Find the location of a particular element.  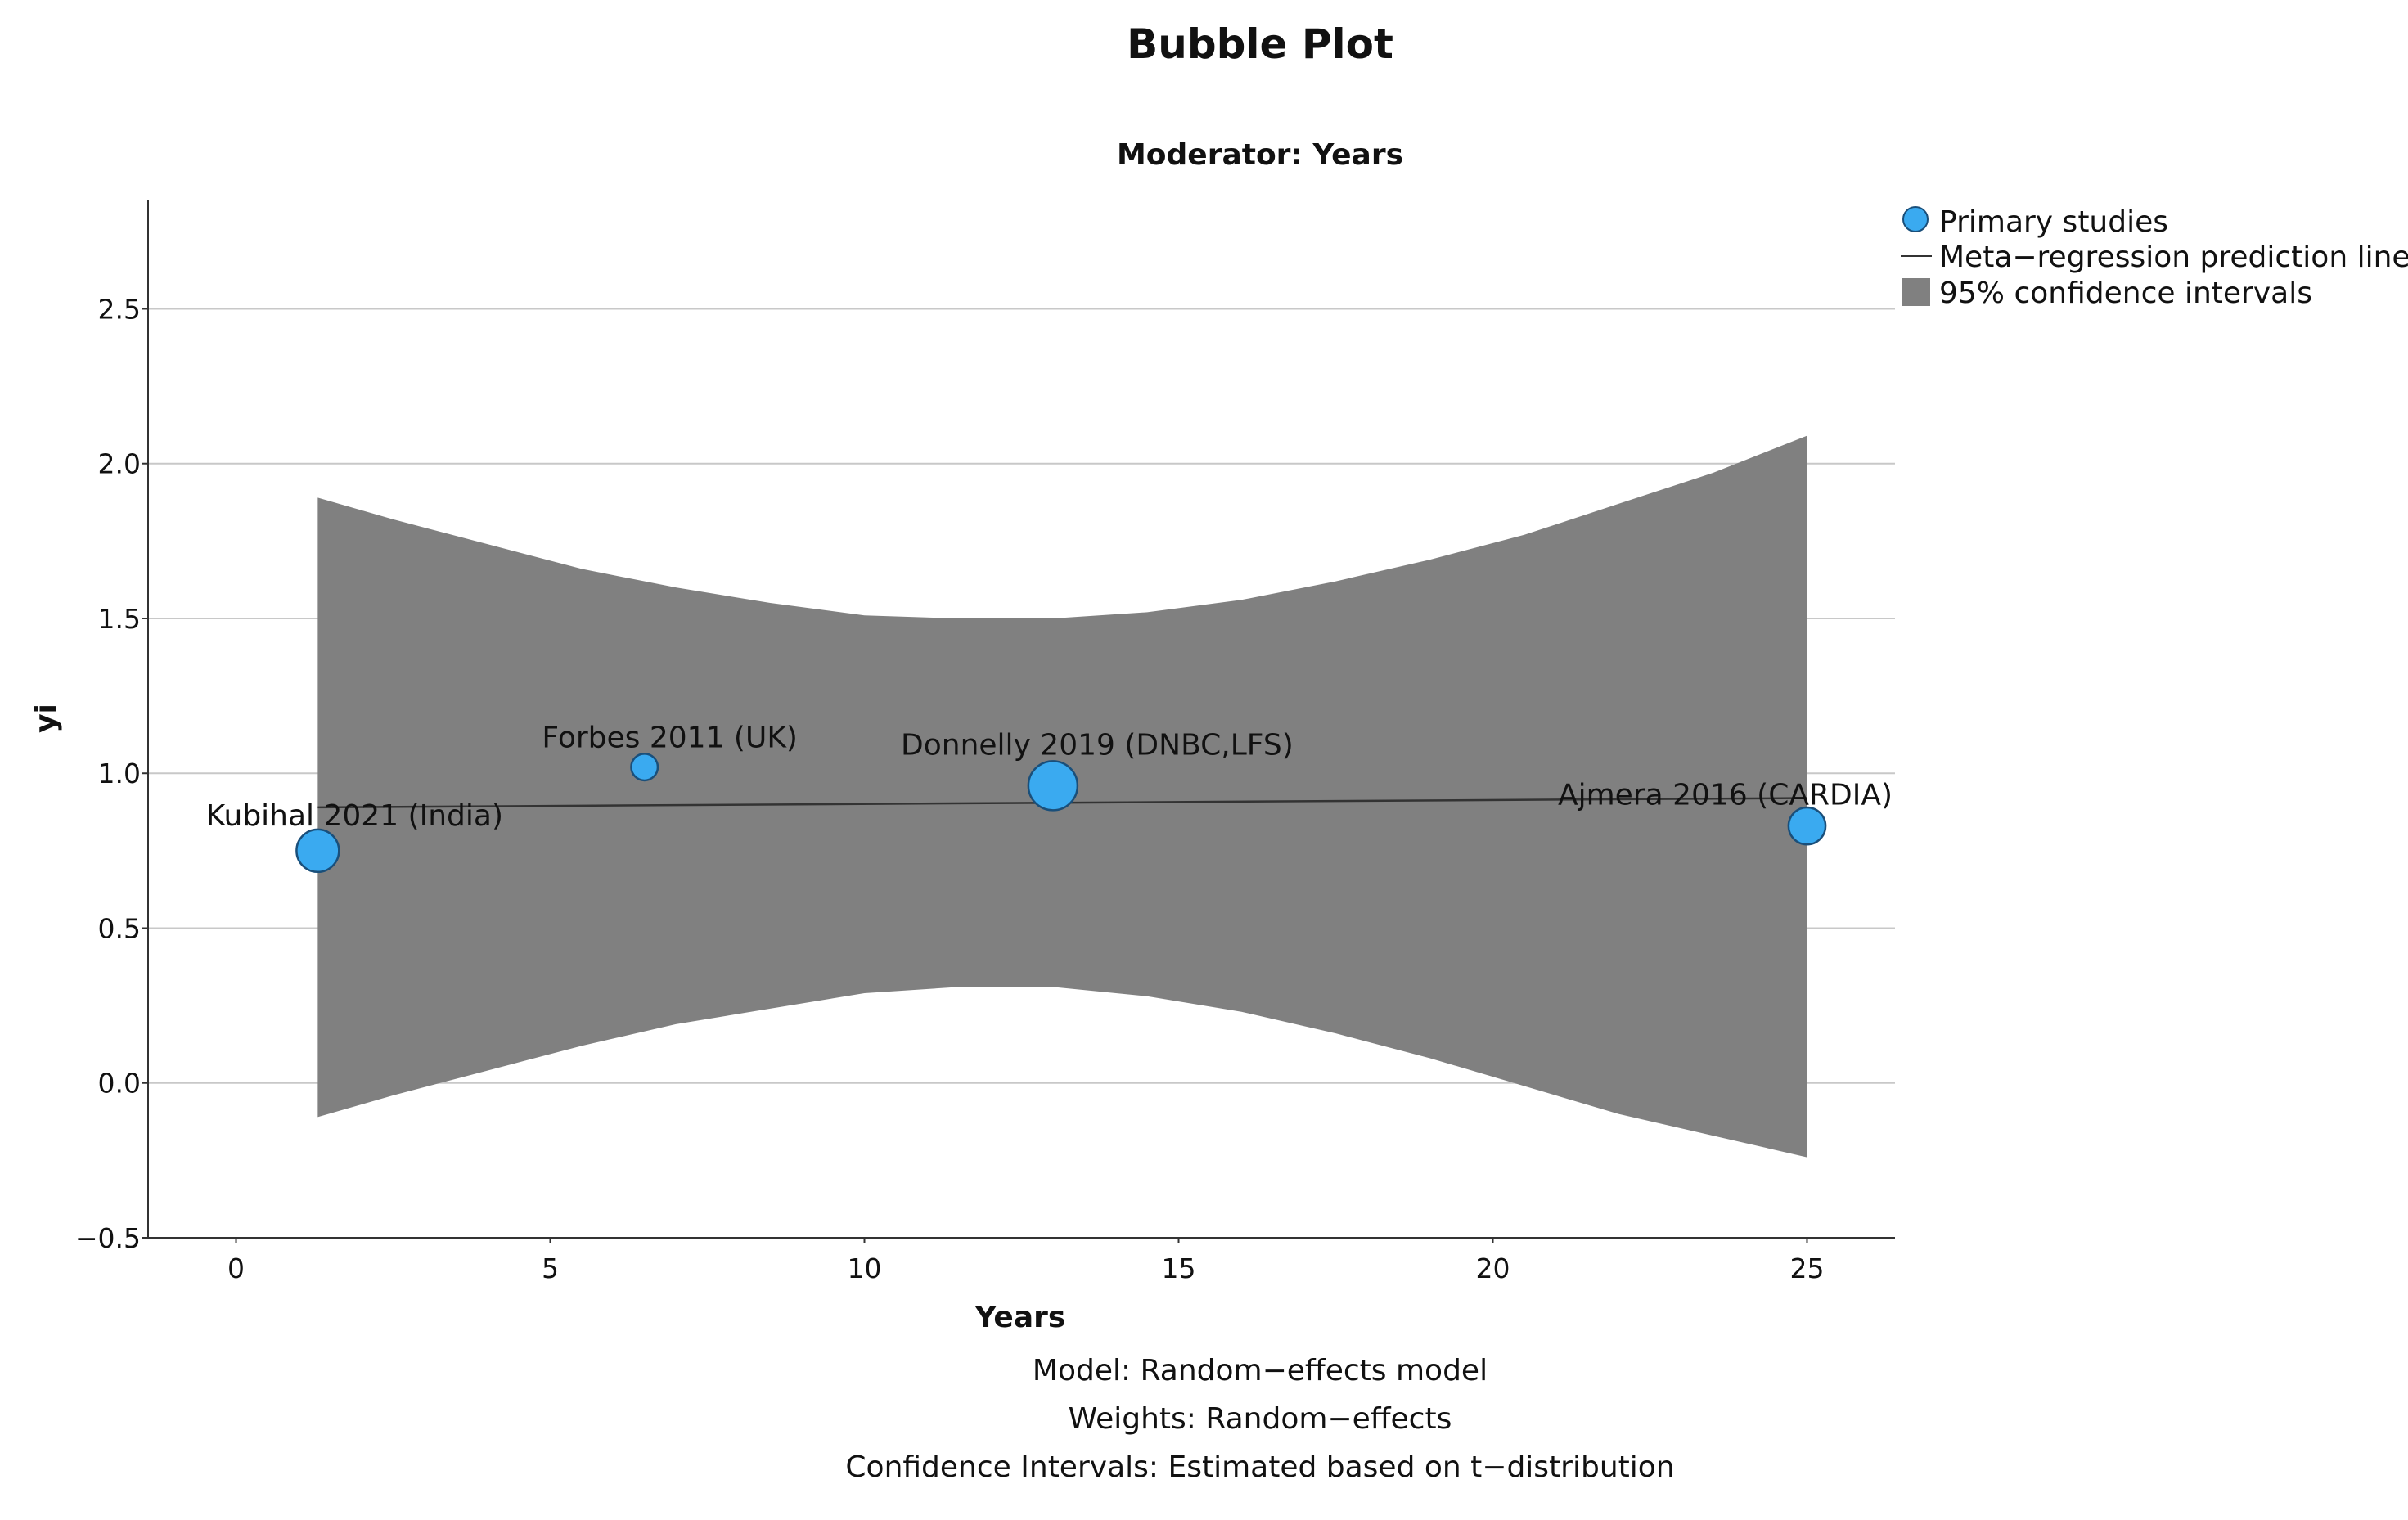

study-label-1: Forbes 2011 (UK) is located at coordinates (670, 738).